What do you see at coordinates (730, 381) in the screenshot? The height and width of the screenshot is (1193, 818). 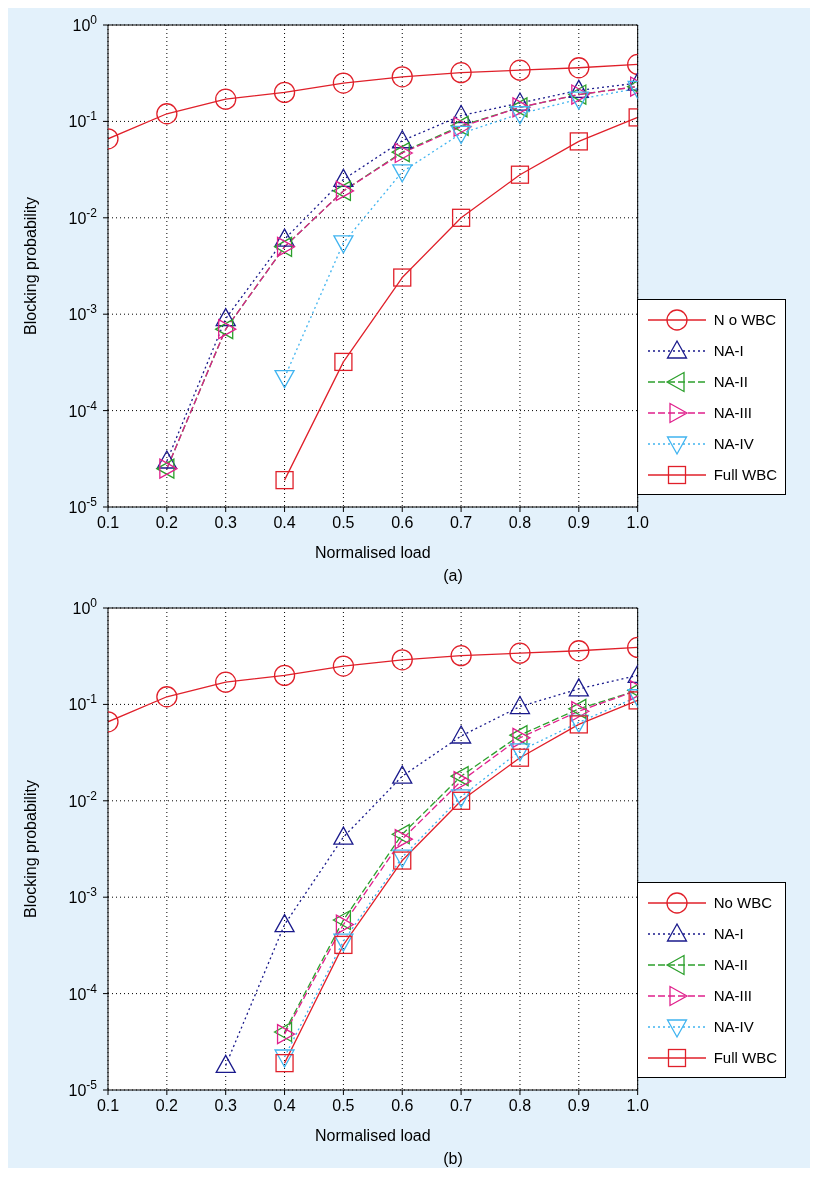 I see `legend-label: NA-II` at bounding box center [730, 381].